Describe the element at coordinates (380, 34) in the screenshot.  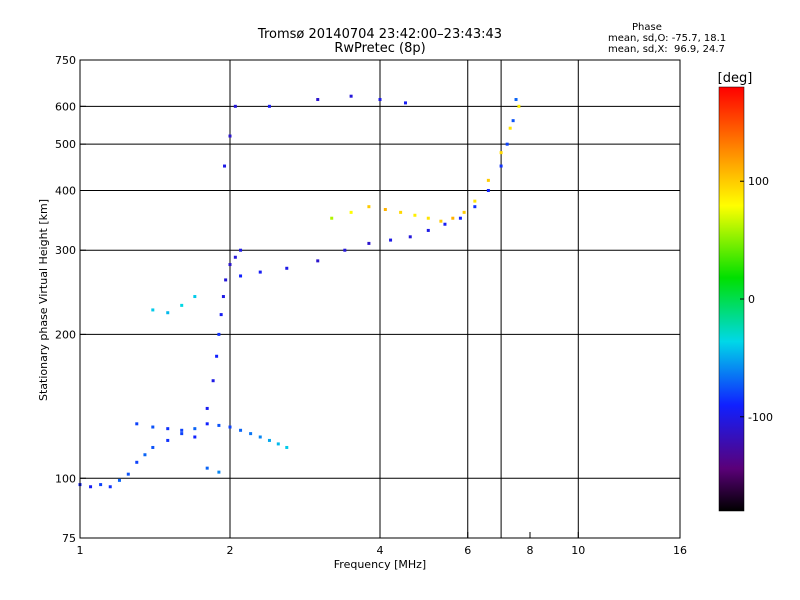
I see `chart-title: Tromsø 20140704 23:42:00–23:43:43` at that location.